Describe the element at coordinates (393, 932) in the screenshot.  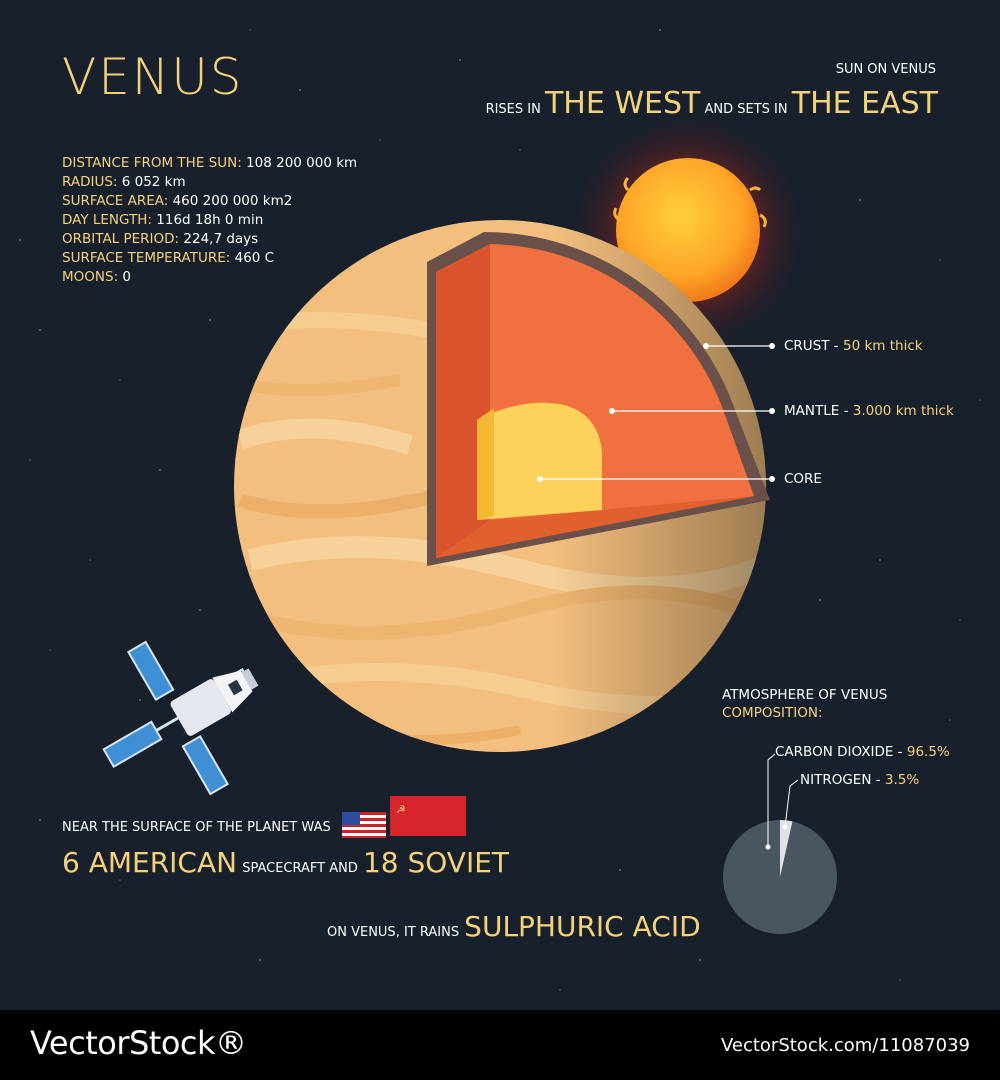
I see `rain-prefix: ON VENUS, IT RAINS` at that location.